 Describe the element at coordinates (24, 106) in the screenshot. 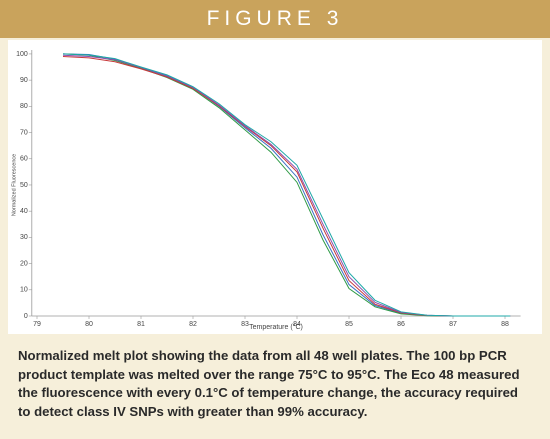

I see `y-tick-label: 80` at that location.